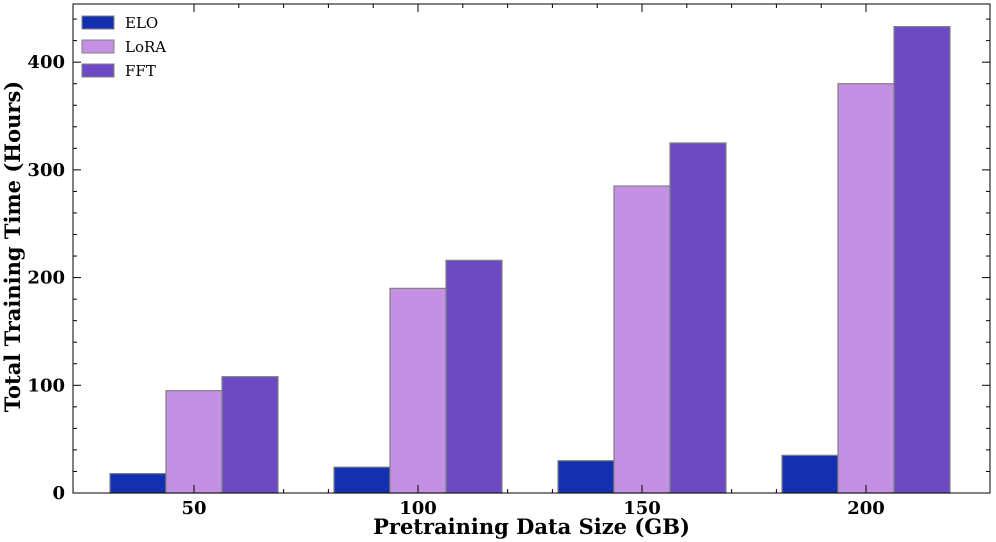 The image size is (996, 542). What do you see at coordinates (58, 493) in the screenshot?
I see `y-tick-label: 0` at bounding box center [58, 493].